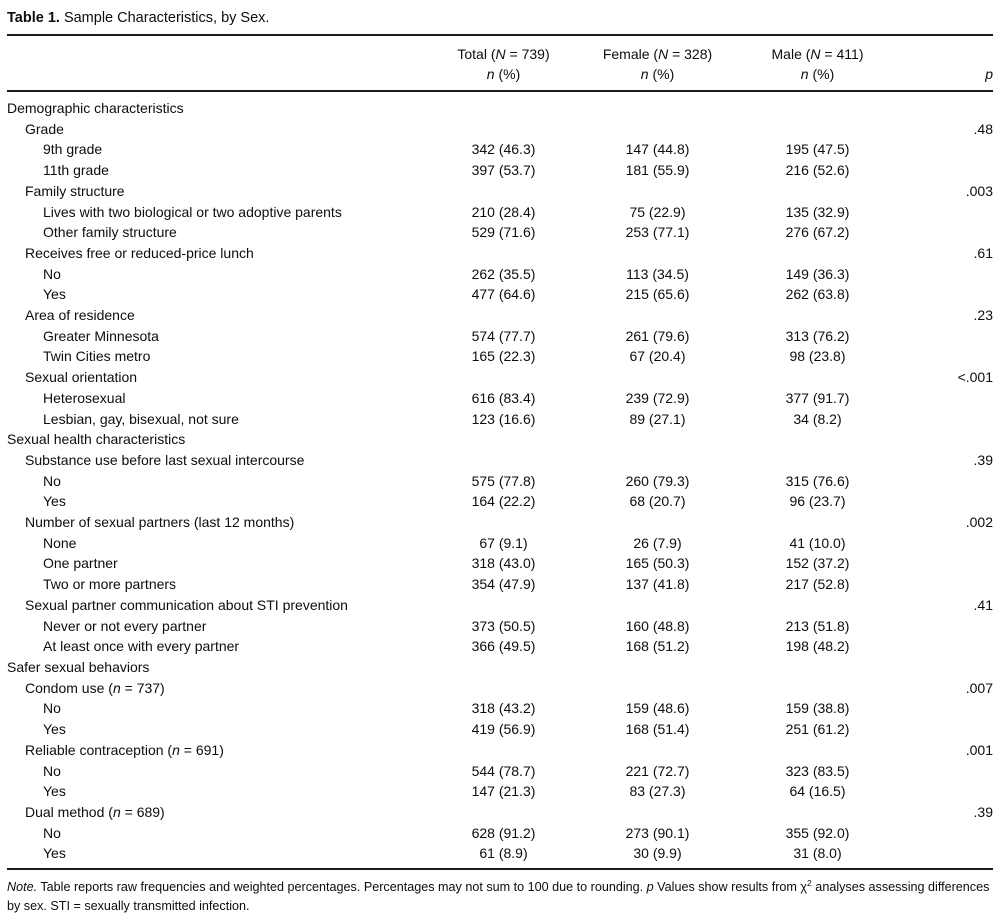  Describe the element at coordinates (657, 791) in the screenshot. I see `cell-female: 83 (27.3)` at that location.